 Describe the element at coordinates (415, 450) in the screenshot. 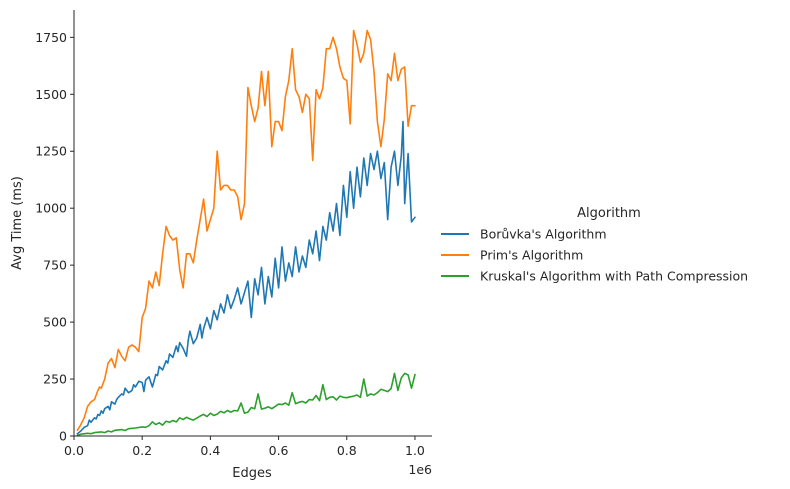

I see `x-tick-label: 1.0` at that location.